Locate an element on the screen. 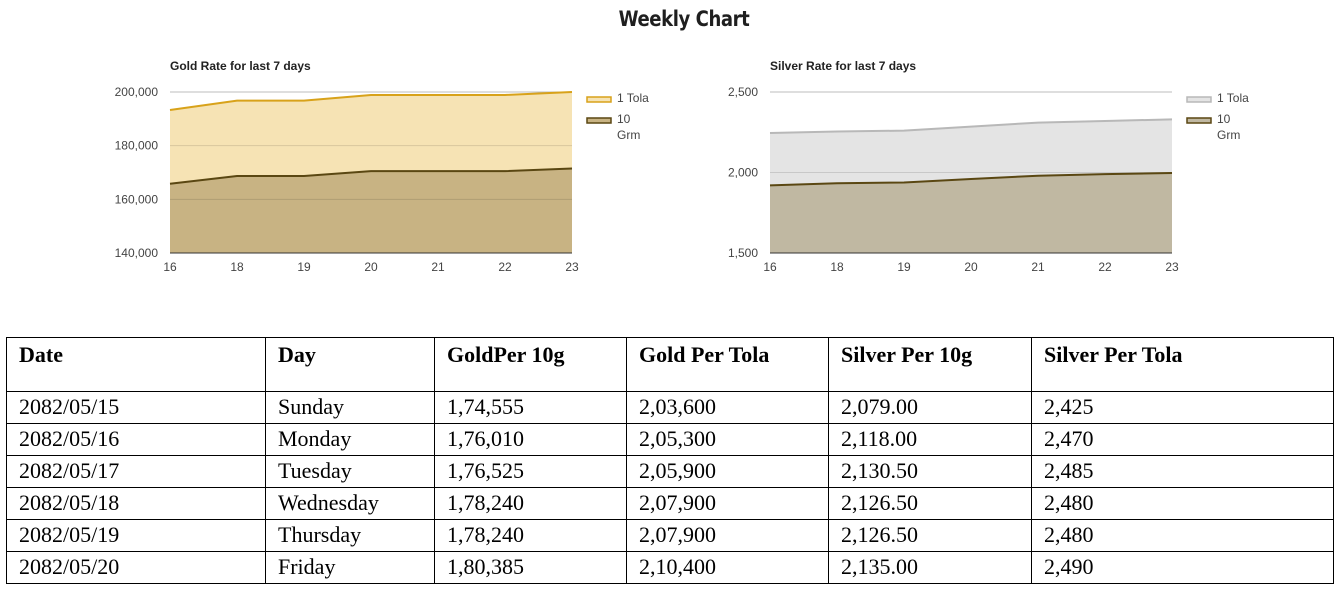  y-tick-label: 140,000 is located at coordinates (137, 253).